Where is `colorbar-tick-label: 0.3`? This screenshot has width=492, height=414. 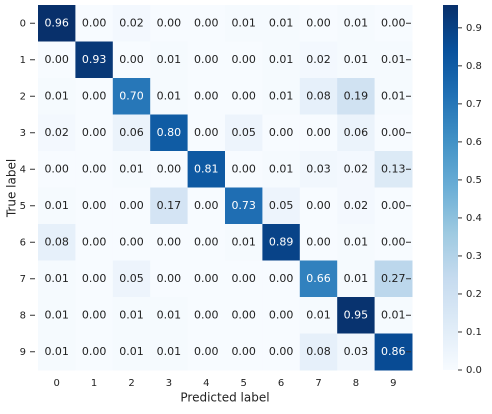 colorbar-tick-label: 0.3 is located at coordinates (474, 256).